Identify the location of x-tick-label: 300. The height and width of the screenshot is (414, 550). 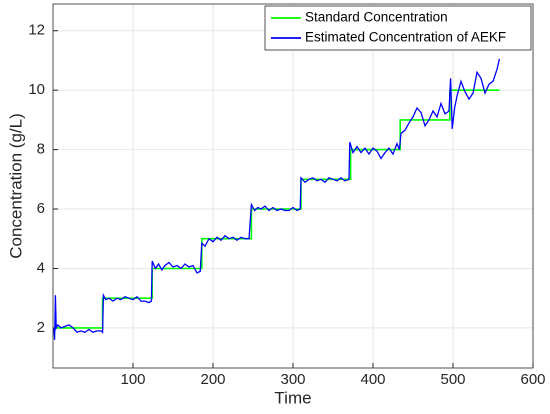
(292, 379).